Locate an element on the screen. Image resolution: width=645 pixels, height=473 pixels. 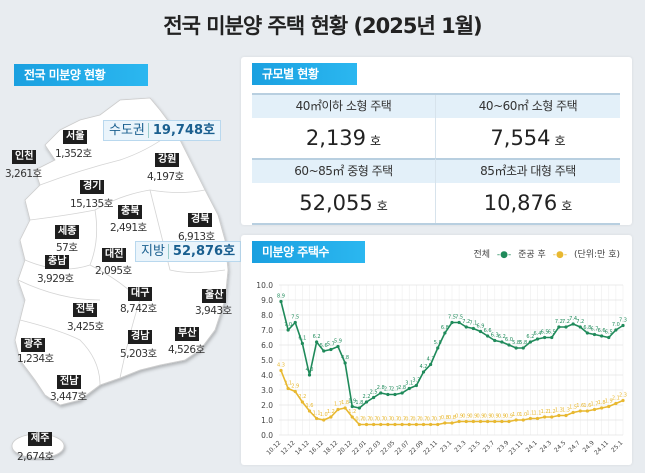
x-tick-label: 20.12 is located at coordinates (345, 447).